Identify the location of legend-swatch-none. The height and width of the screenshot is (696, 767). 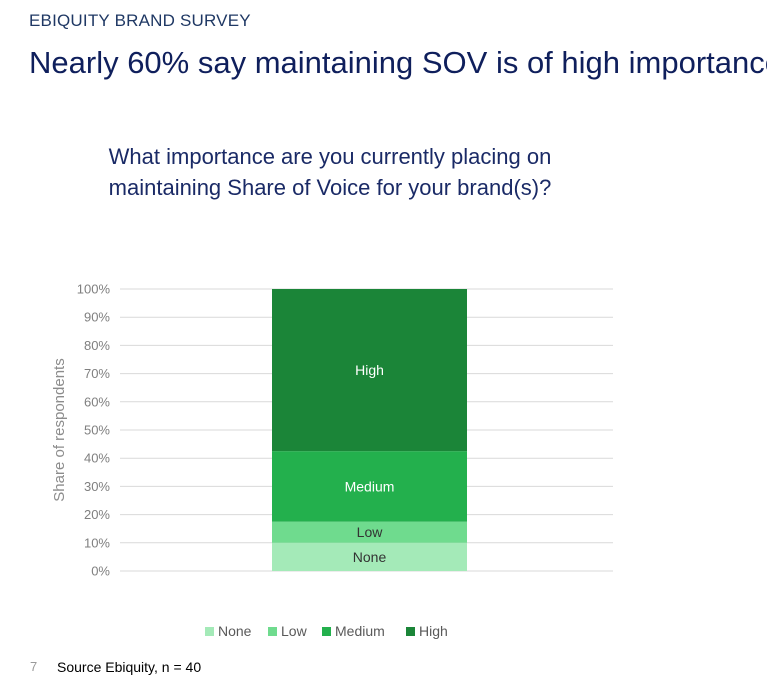
(209, 631).